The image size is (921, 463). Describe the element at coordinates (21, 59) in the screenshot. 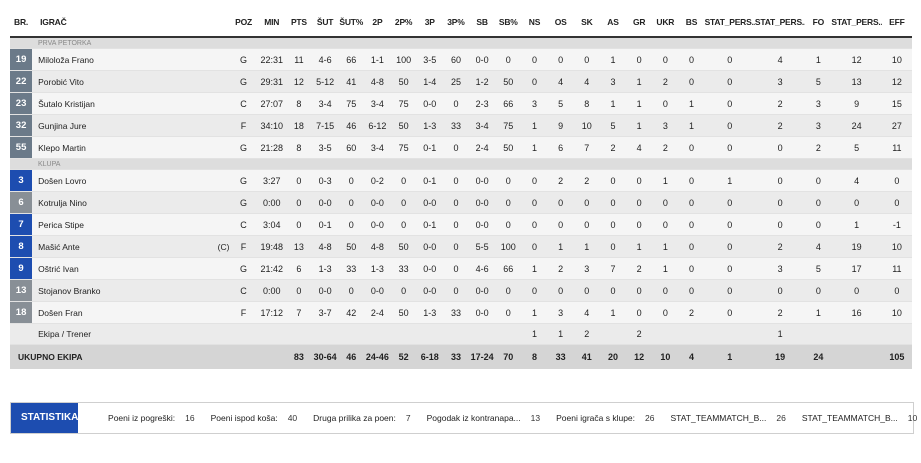

I see `jersey-number: 19` at that location.